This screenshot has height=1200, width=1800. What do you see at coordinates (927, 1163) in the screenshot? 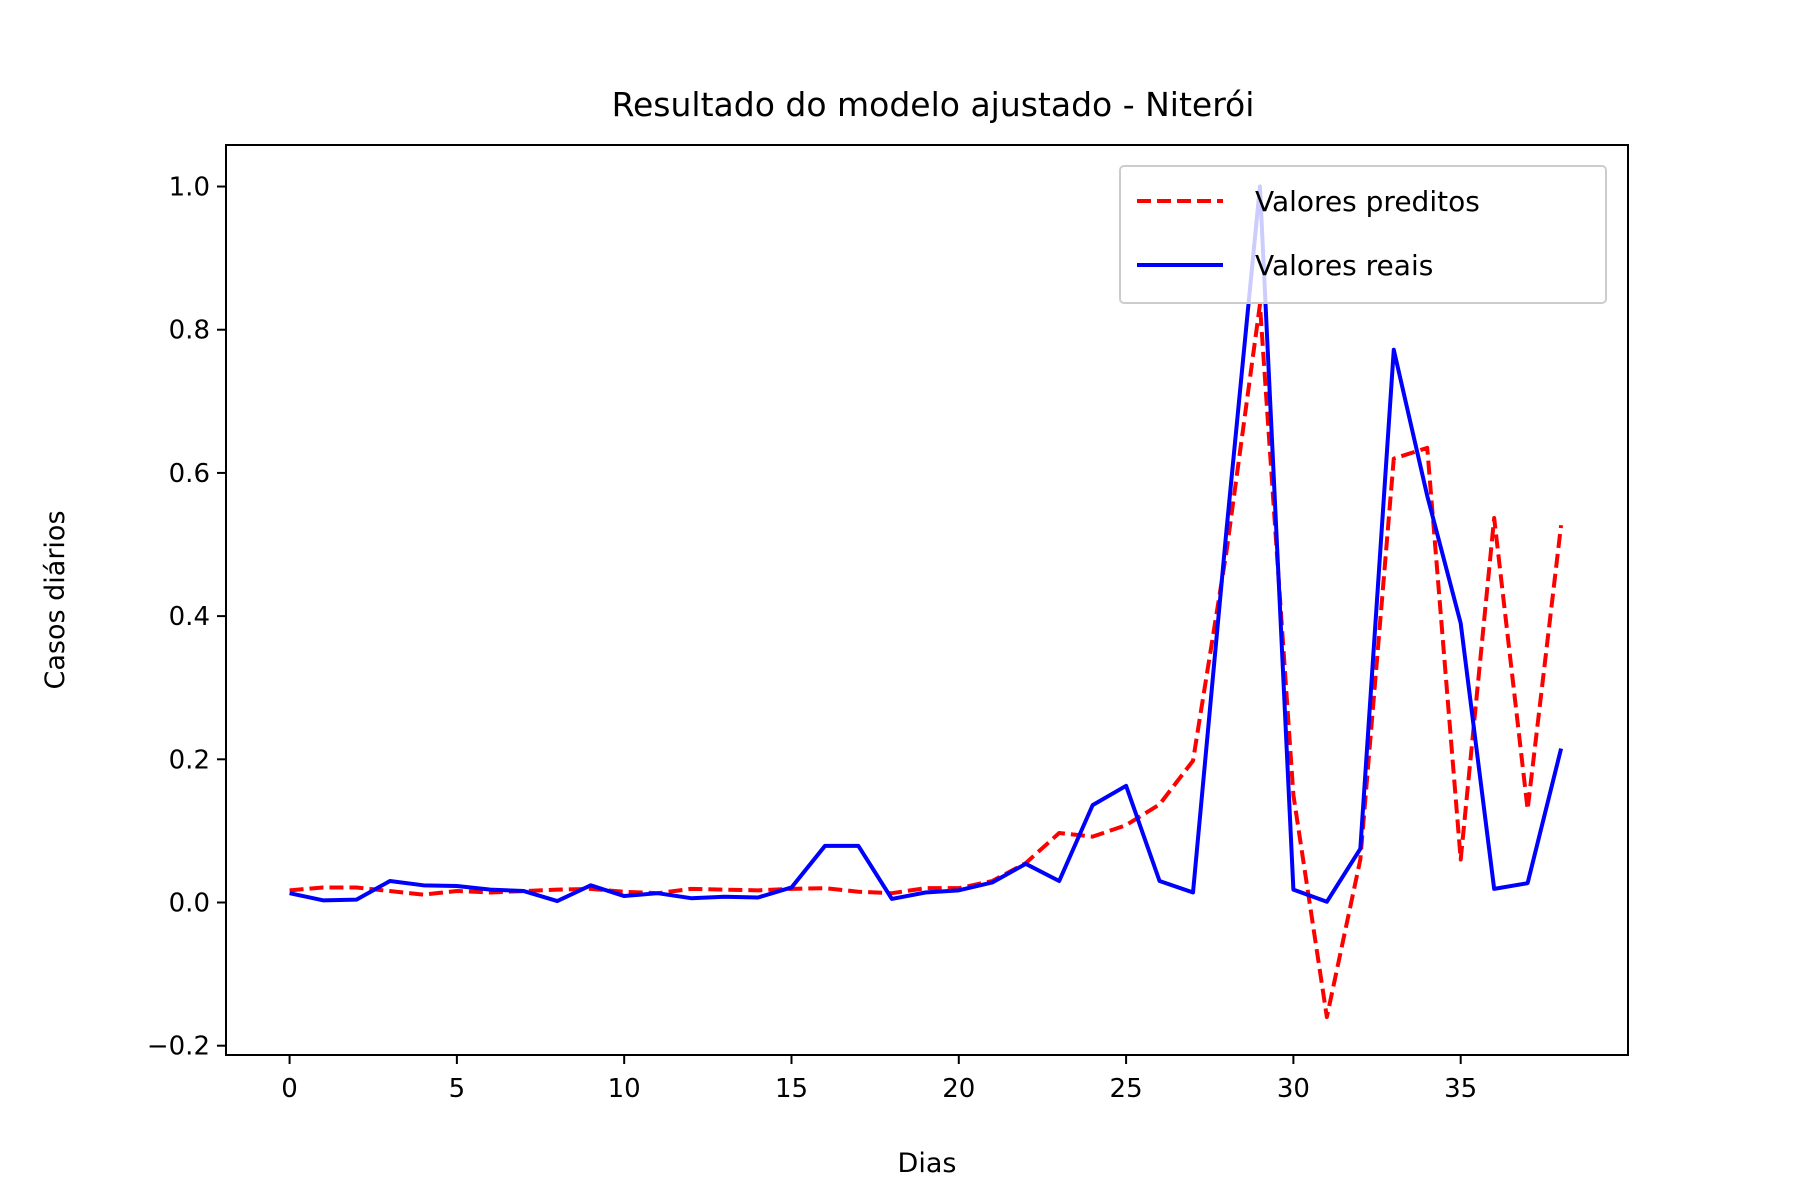
I see `x-axis-label: Dias` at bounding box center [927, 1163].